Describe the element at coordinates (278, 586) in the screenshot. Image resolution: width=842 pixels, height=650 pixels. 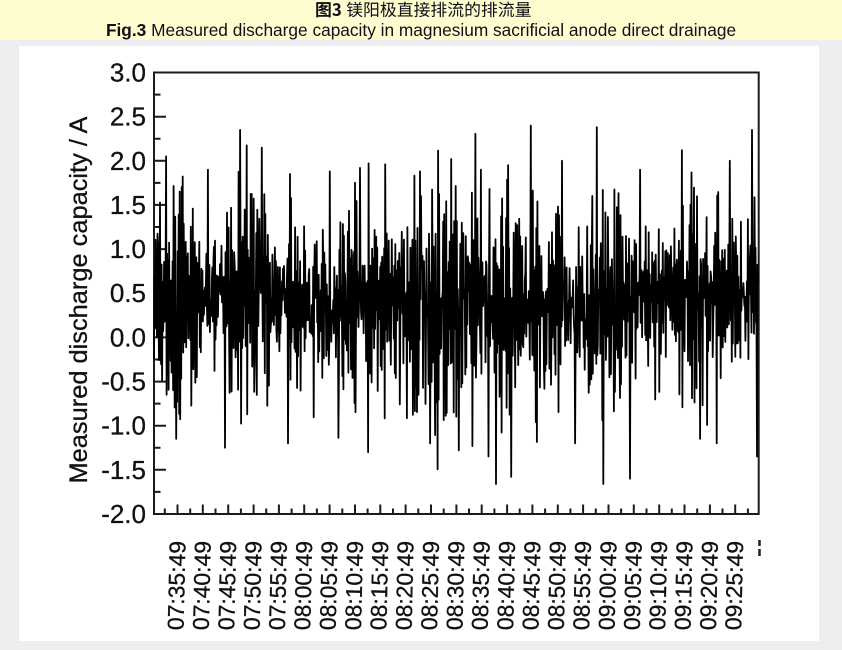
I see `svg-text: 07:55:49` at that location.